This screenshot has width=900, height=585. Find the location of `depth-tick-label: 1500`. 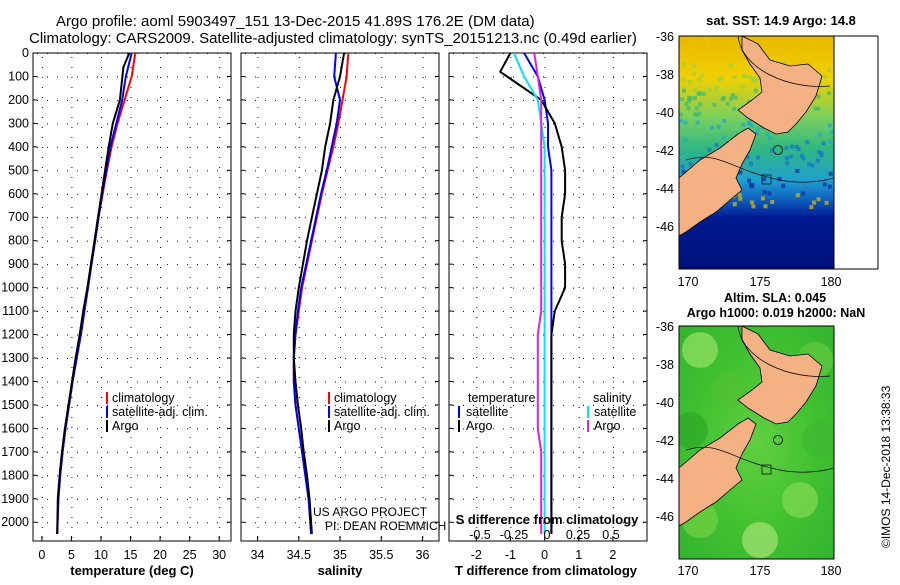

depth-tick-label: 1500 is located at coordinates (15, 405).